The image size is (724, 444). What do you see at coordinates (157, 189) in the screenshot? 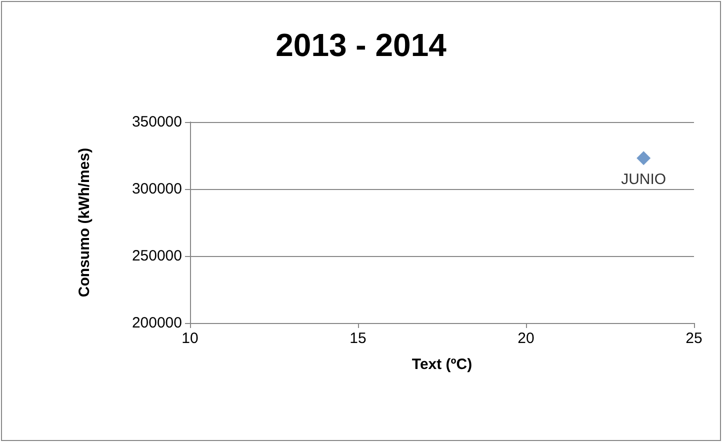
I see `y-tick-label: 300000` at bounding box center [157, 189].